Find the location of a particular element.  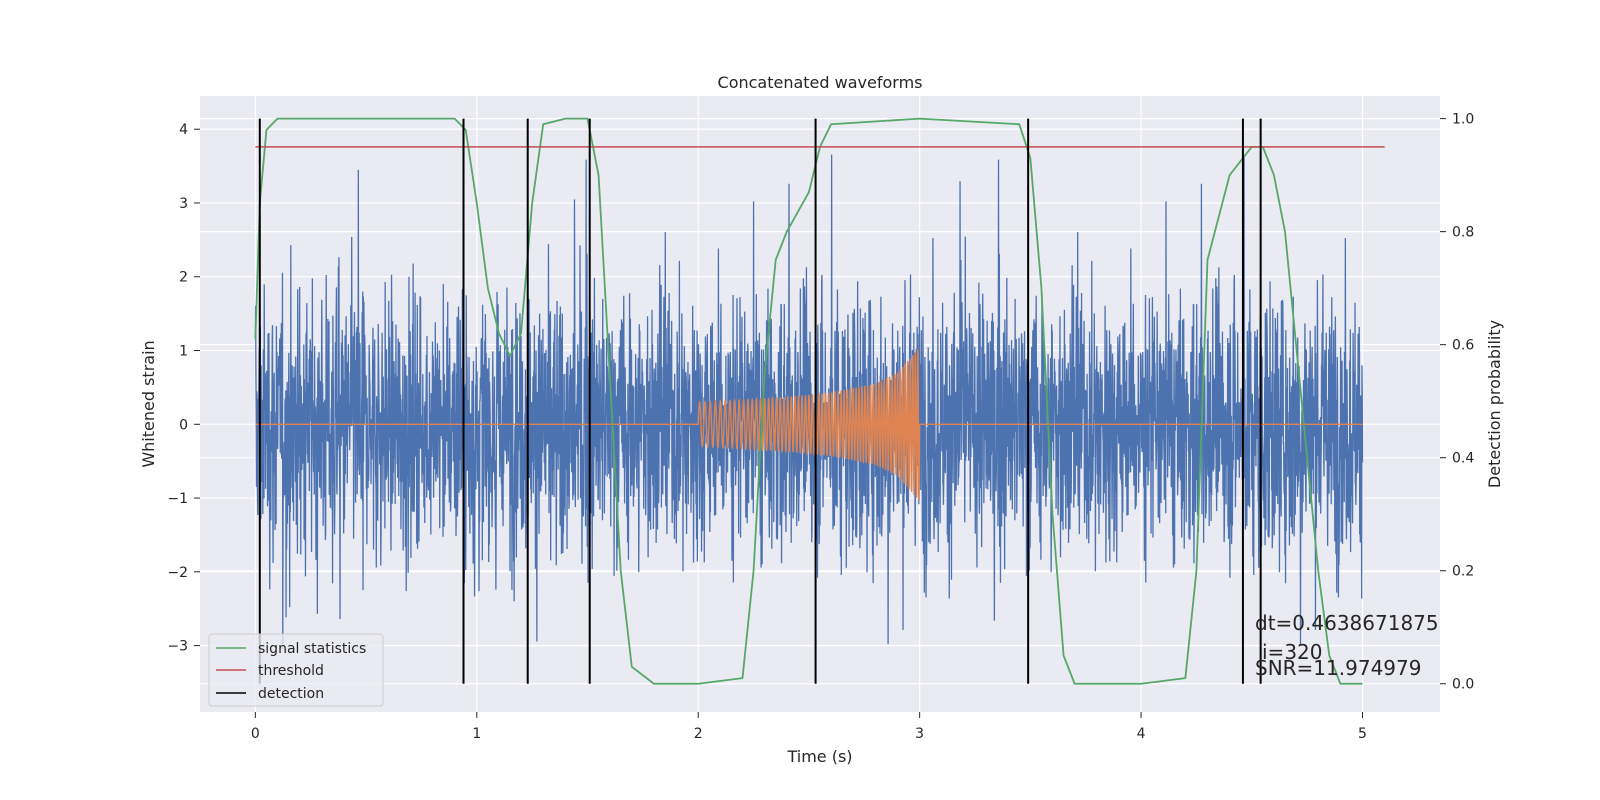

chart-title: Concatenated waveforms is located at coordinates (820, 82).